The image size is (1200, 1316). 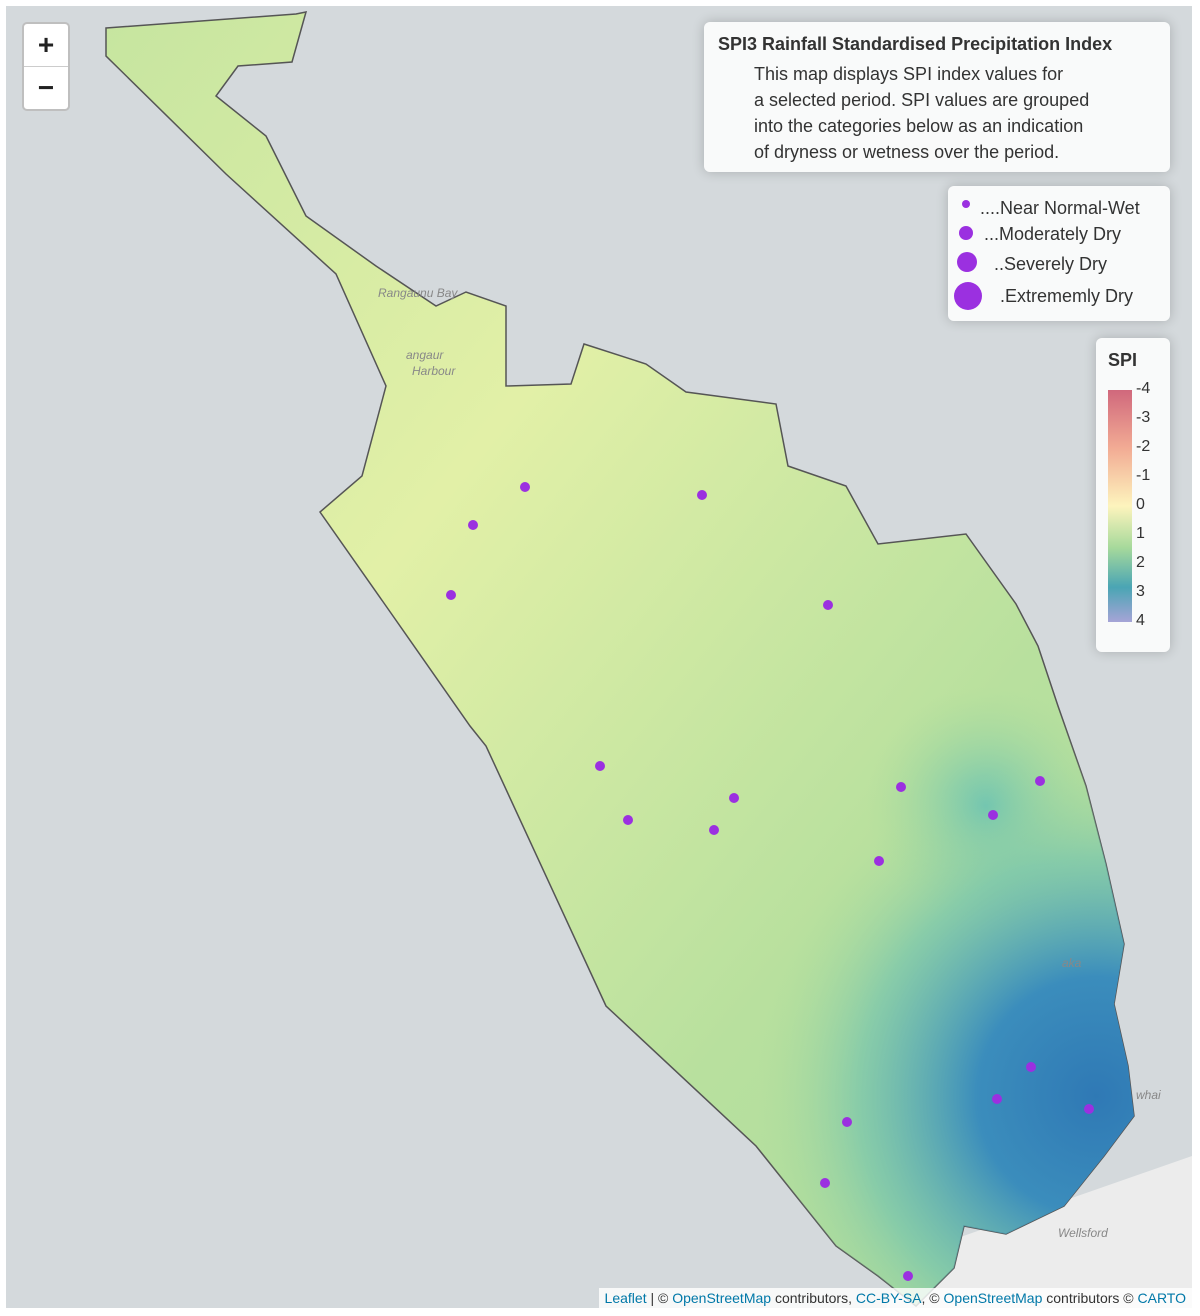 I want to click on place-label: Wellsford, so click(x=1083, y=1233).